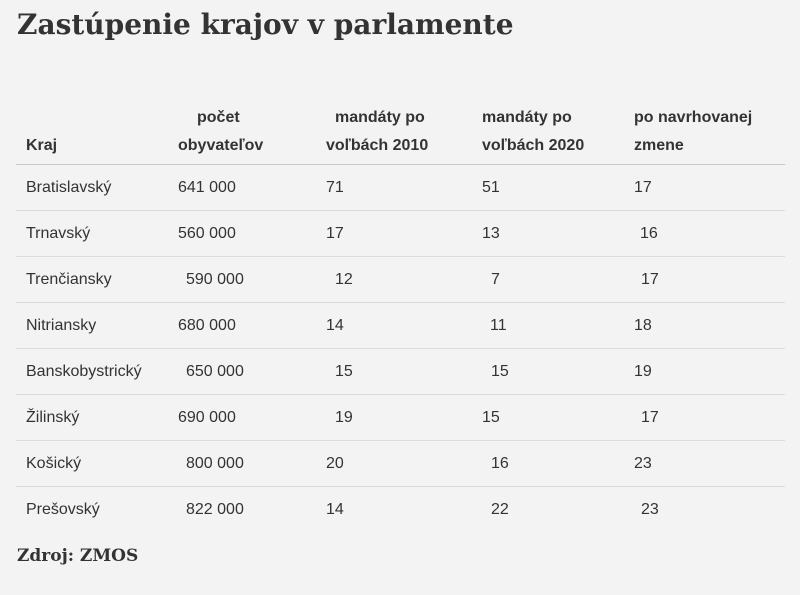 The image size is (800, 595). I want to click on header-m2010-line2: voľbách 2010, so click(377, 145).